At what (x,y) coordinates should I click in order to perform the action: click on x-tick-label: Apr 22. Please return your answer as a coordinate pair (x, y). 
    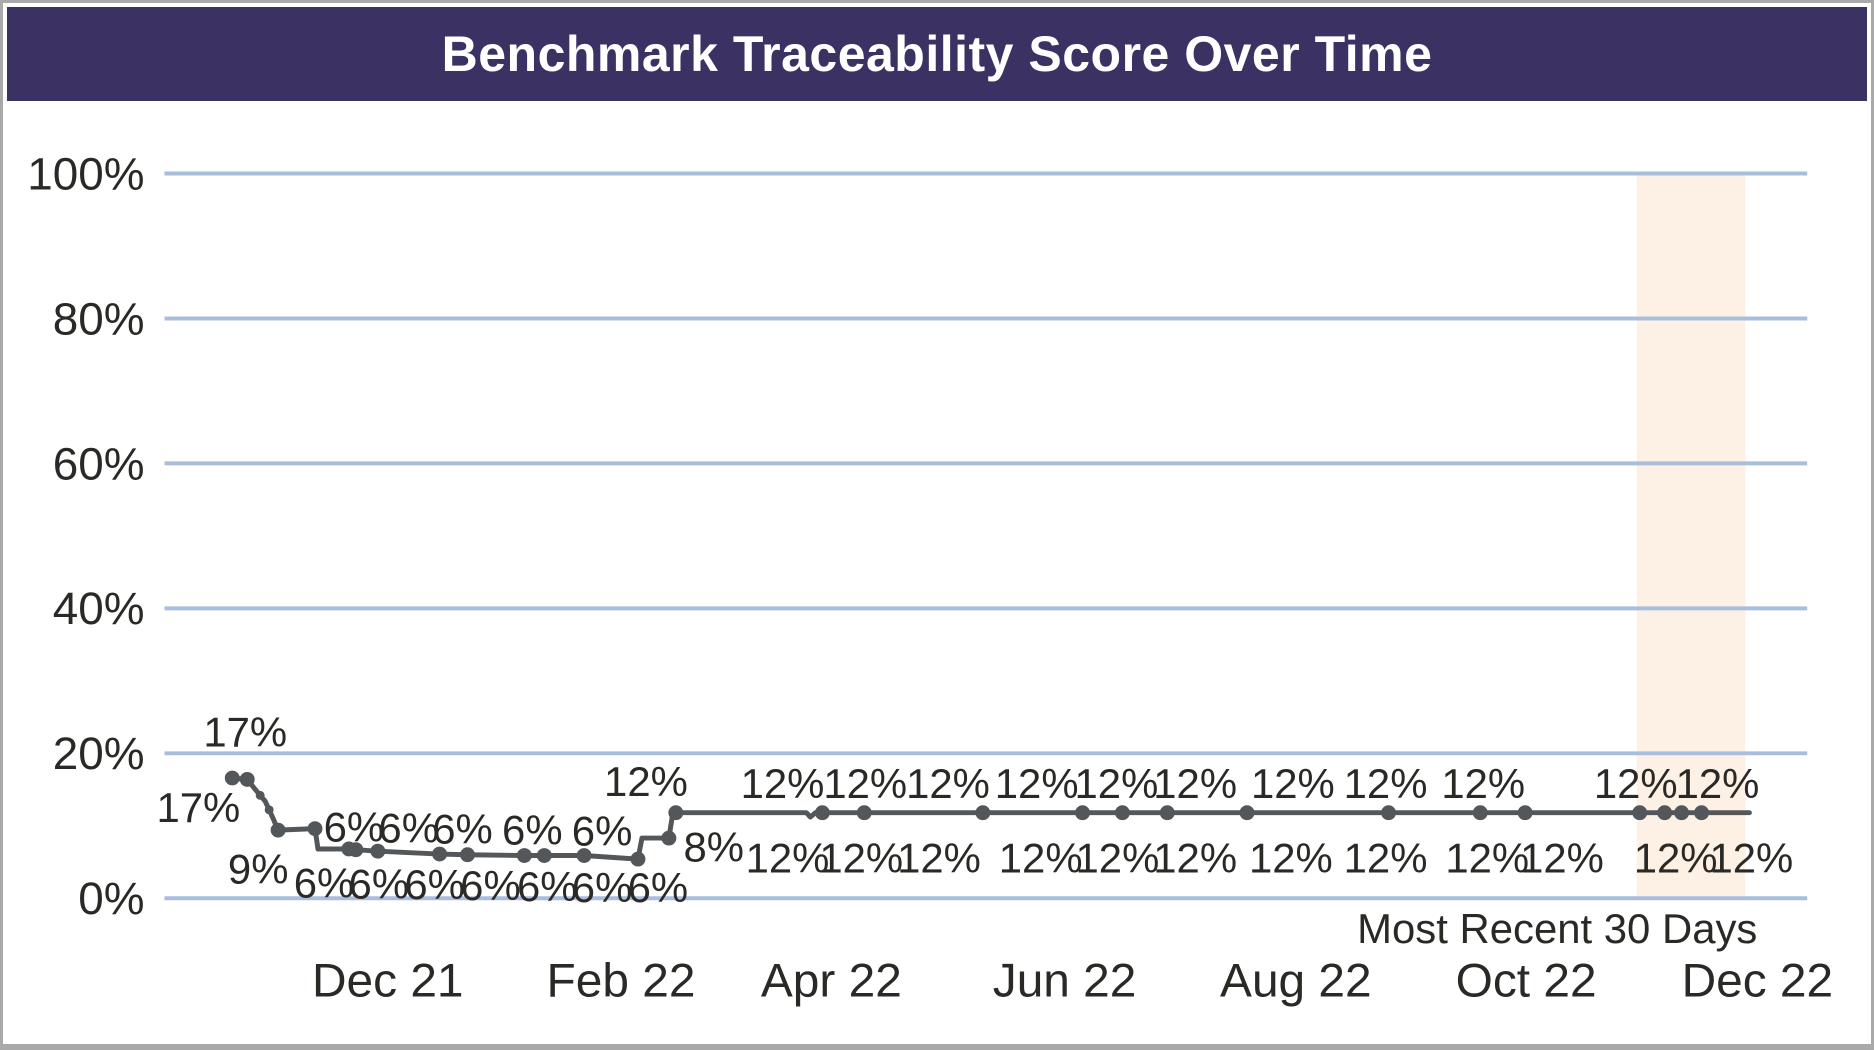
    Looking at the image, I should click on (831, 981).